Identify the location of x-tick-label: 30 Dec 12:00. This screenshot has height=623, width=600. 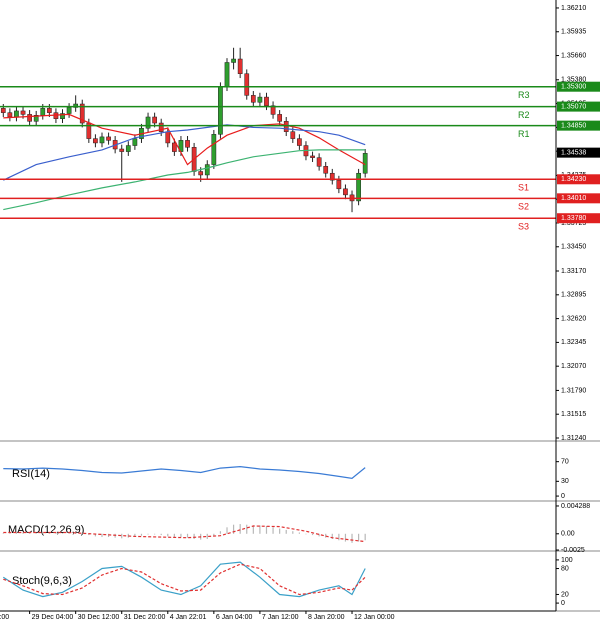
(99, 617).